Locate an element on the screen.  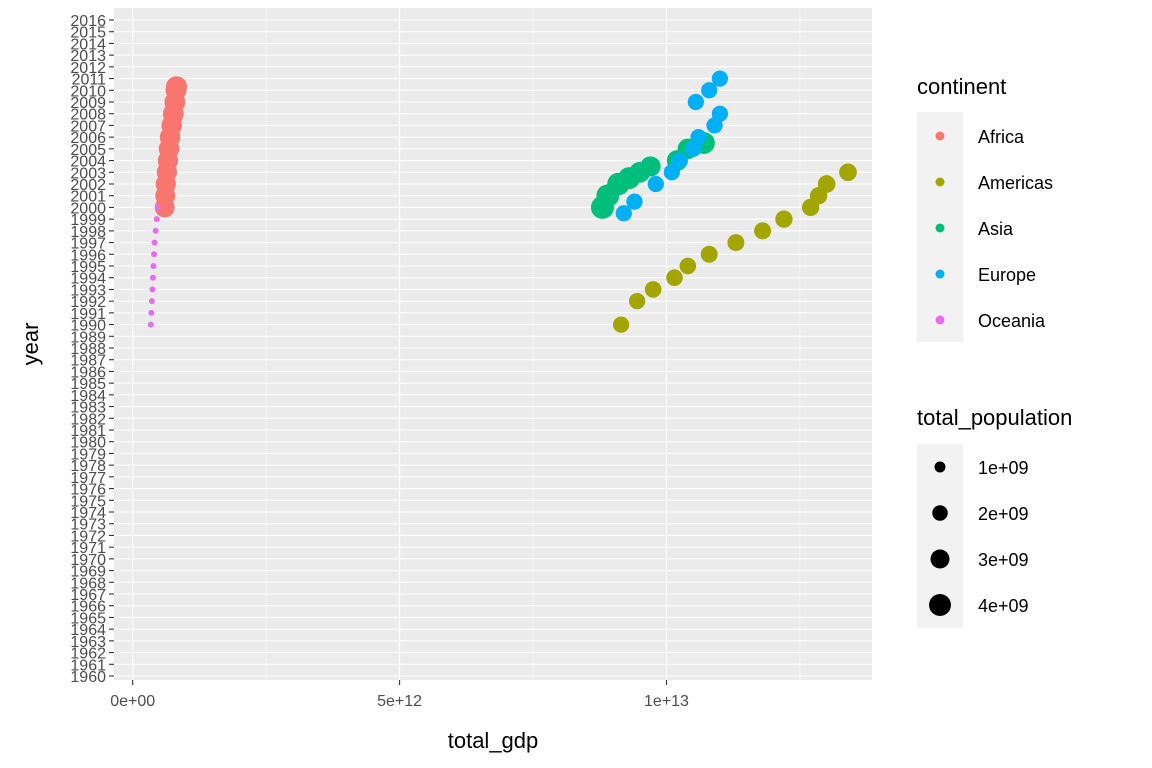
y-tick-label: 1990 is located at coordinates (88, 326).